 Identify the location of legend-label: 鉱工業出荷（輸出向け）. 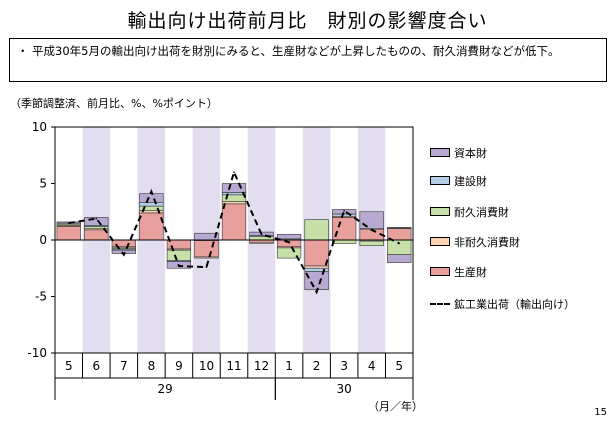
(514, 304).